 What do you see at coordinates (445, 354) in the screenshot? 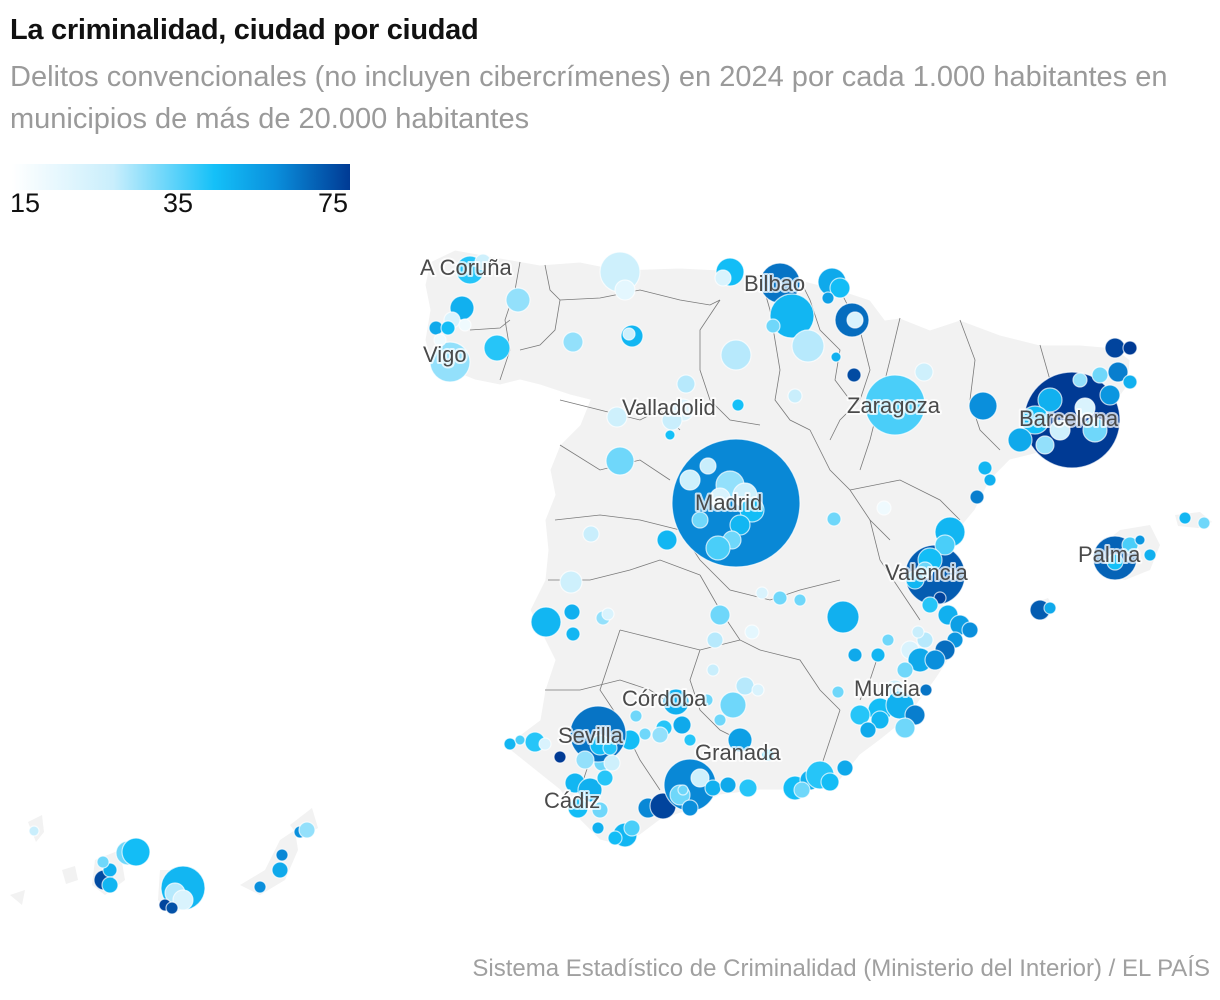
I see `label-vigo: Vigo` at bounding box center [445, 354].